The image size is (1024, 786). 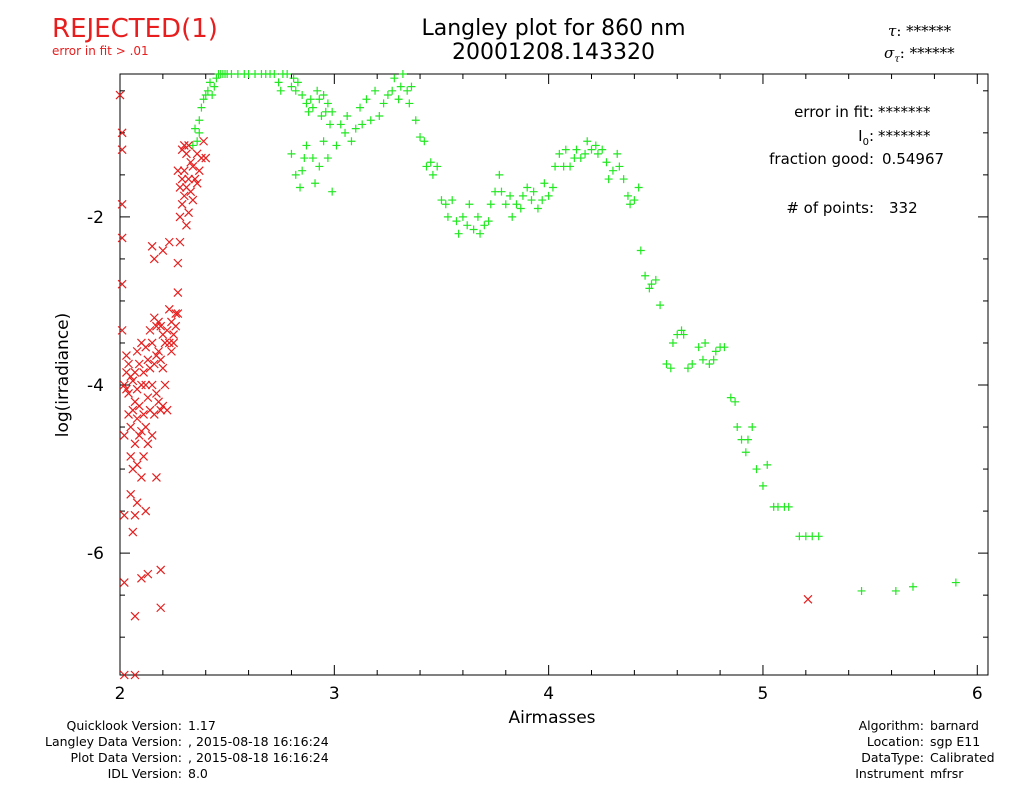 I want to click on datatype-value: Calibrated, so click(x=962, y=757).